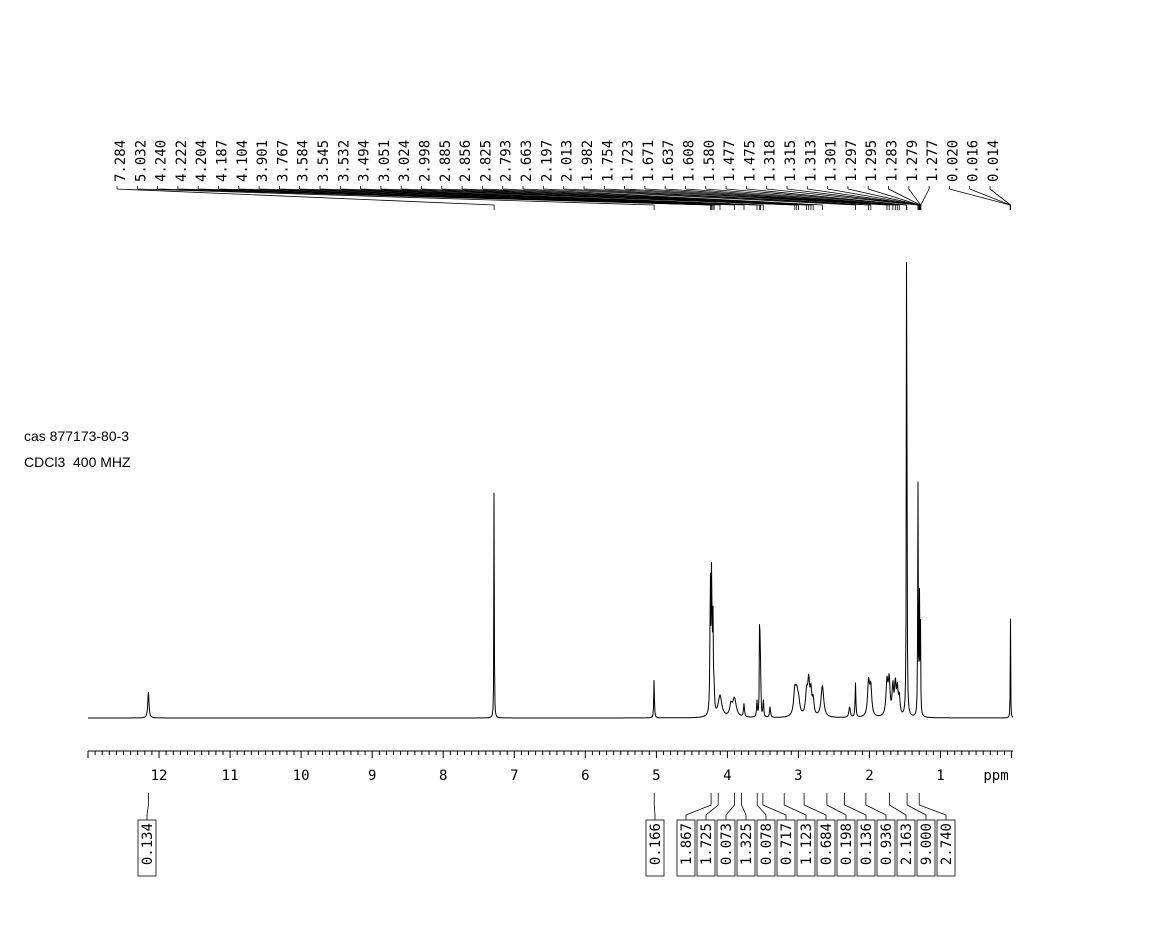  I want to click on integral-value: 0.134, so click(148, 844).